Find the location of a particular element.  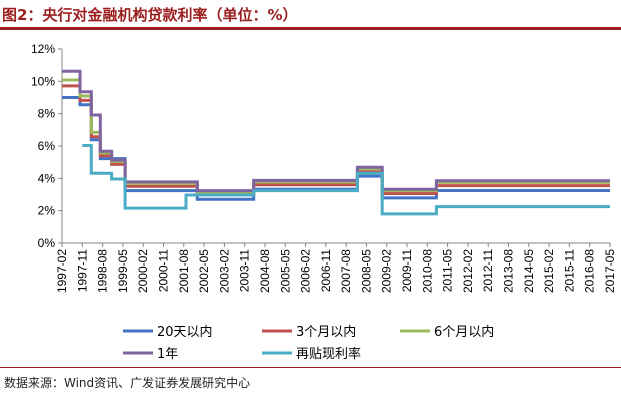

legend-label-5: 再贴现利率 is located at coordinates (328, 354).